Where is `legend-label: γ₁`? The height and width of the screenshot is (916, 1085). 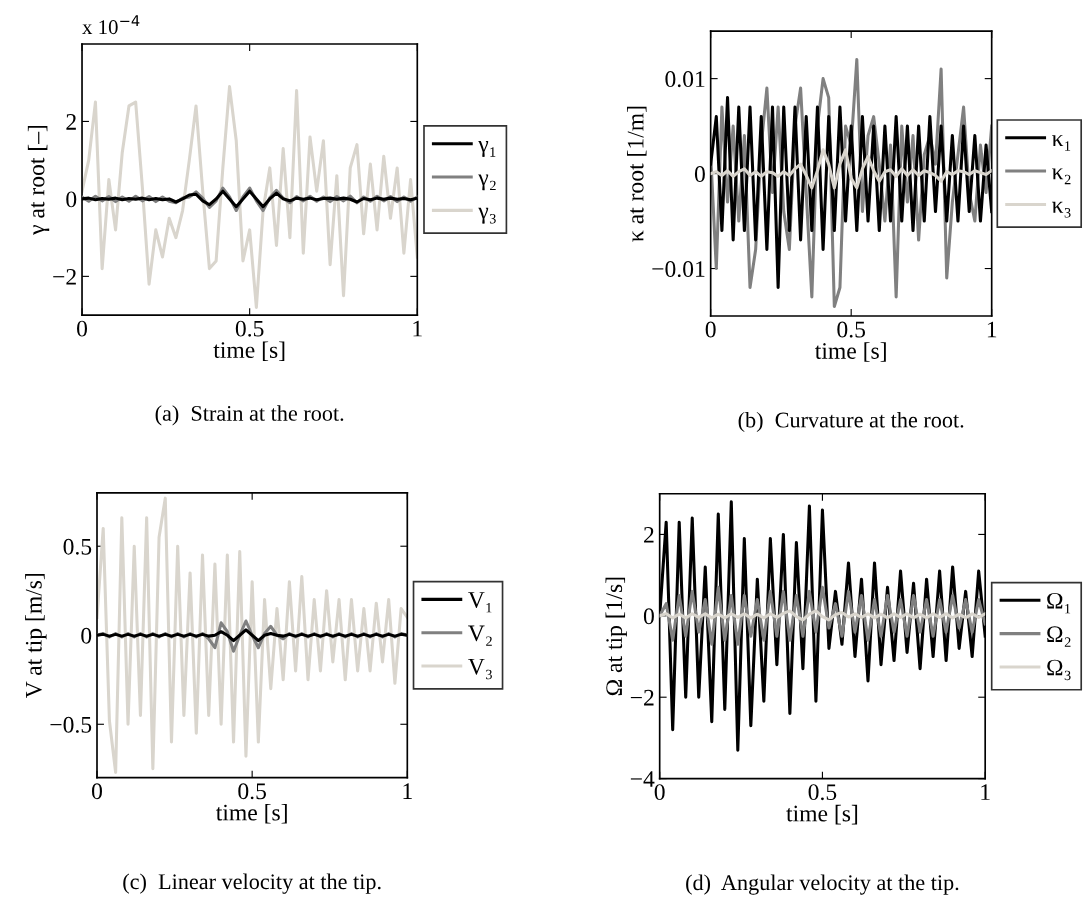 legend-label: γ₁ is located at coordinates (487, 149).